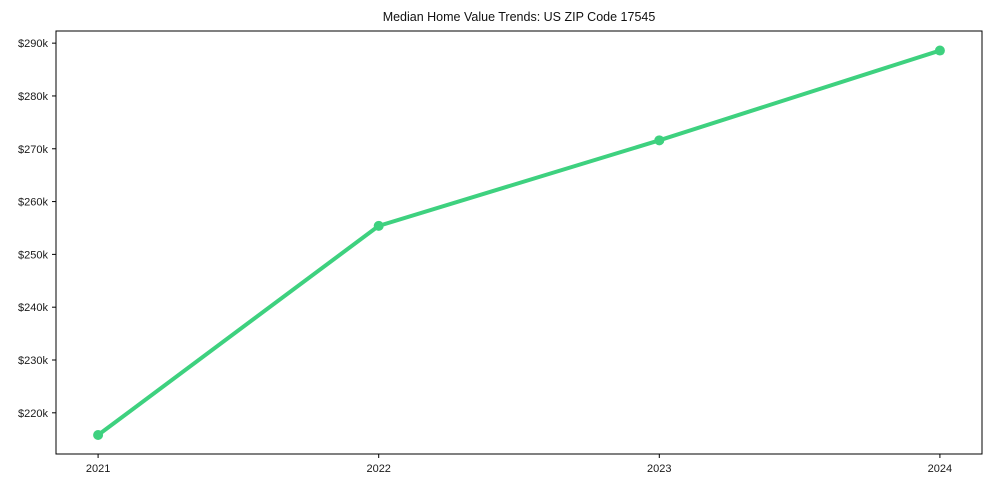  I want to click on x-axis: 2021 2022 2023 2024, so click(519, 464).